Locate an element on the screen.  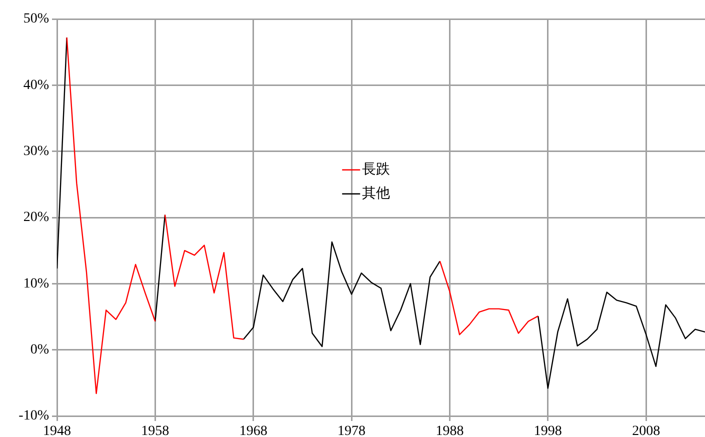
y-tick-label: 40% is located at coordinates (36, 85).